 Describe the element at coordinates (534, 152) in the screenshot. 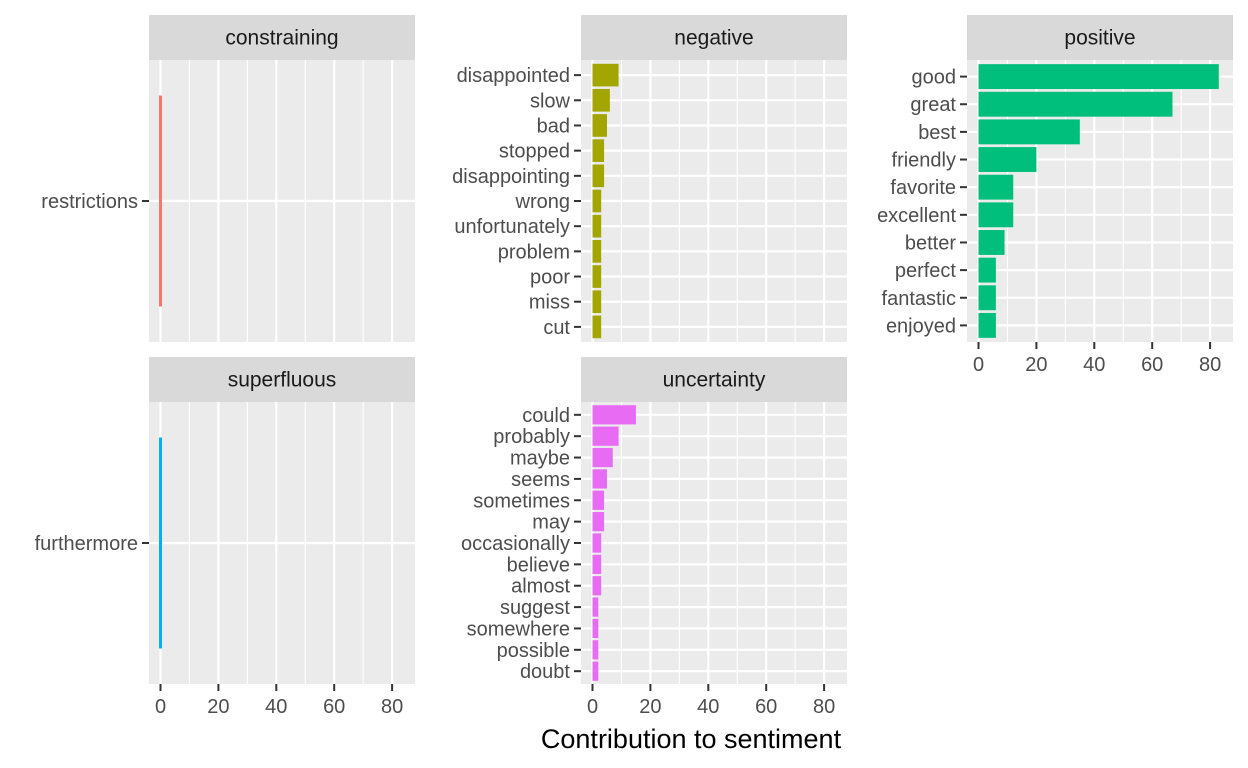

I see `y-tick-label: stopped` at that location.